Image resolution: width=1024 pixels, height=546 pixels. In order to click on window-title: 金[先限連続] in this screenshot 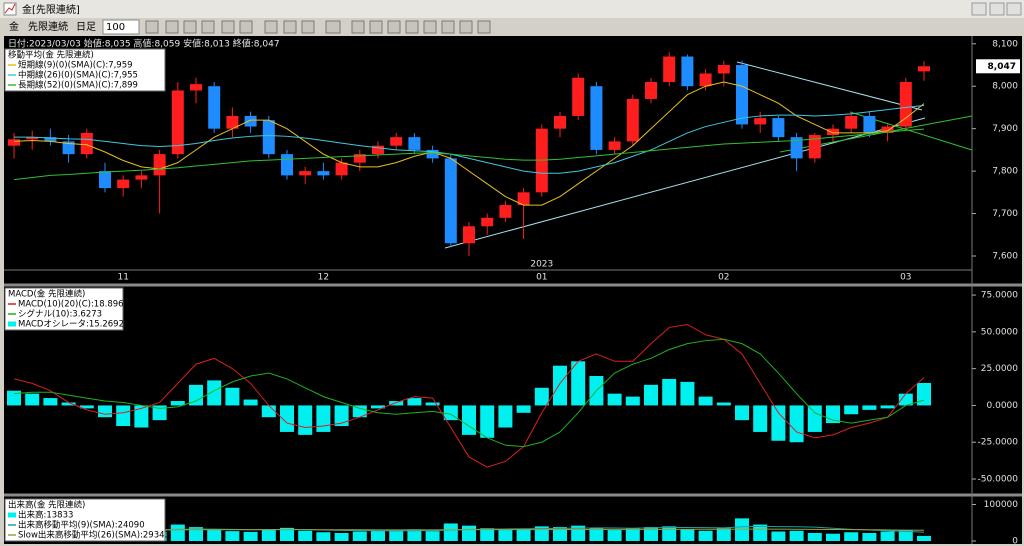, I will do `click(51, 9)`.